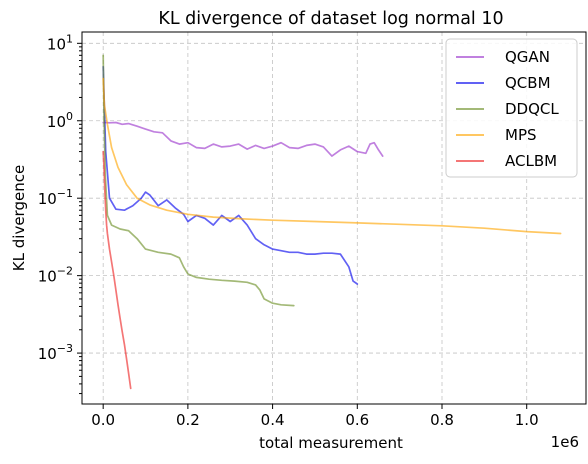  Describe the element at coordinates (565, 442) in the screenshot. I see `x-axis-offset-label: 1e6` at that location.